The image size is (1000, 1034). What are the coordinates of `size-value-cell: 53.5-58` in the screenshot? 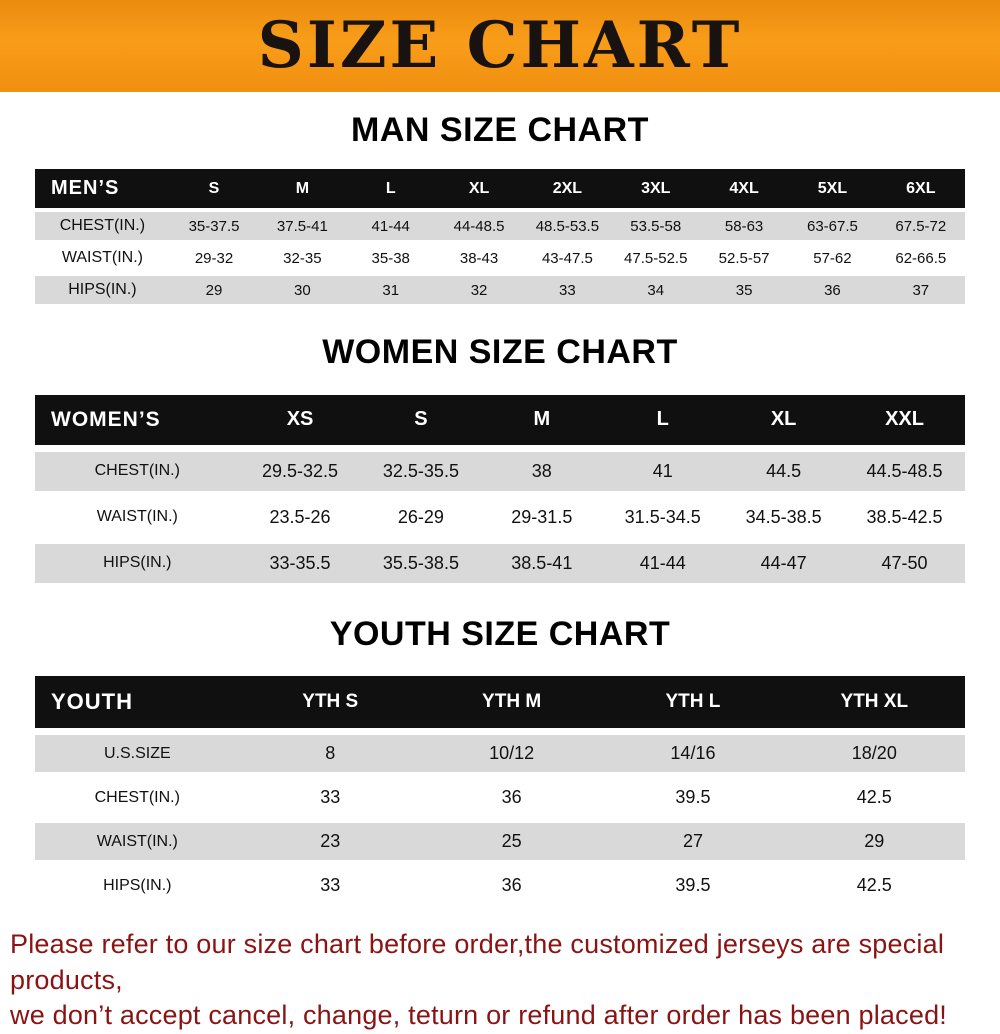 It's located at (655, 226).